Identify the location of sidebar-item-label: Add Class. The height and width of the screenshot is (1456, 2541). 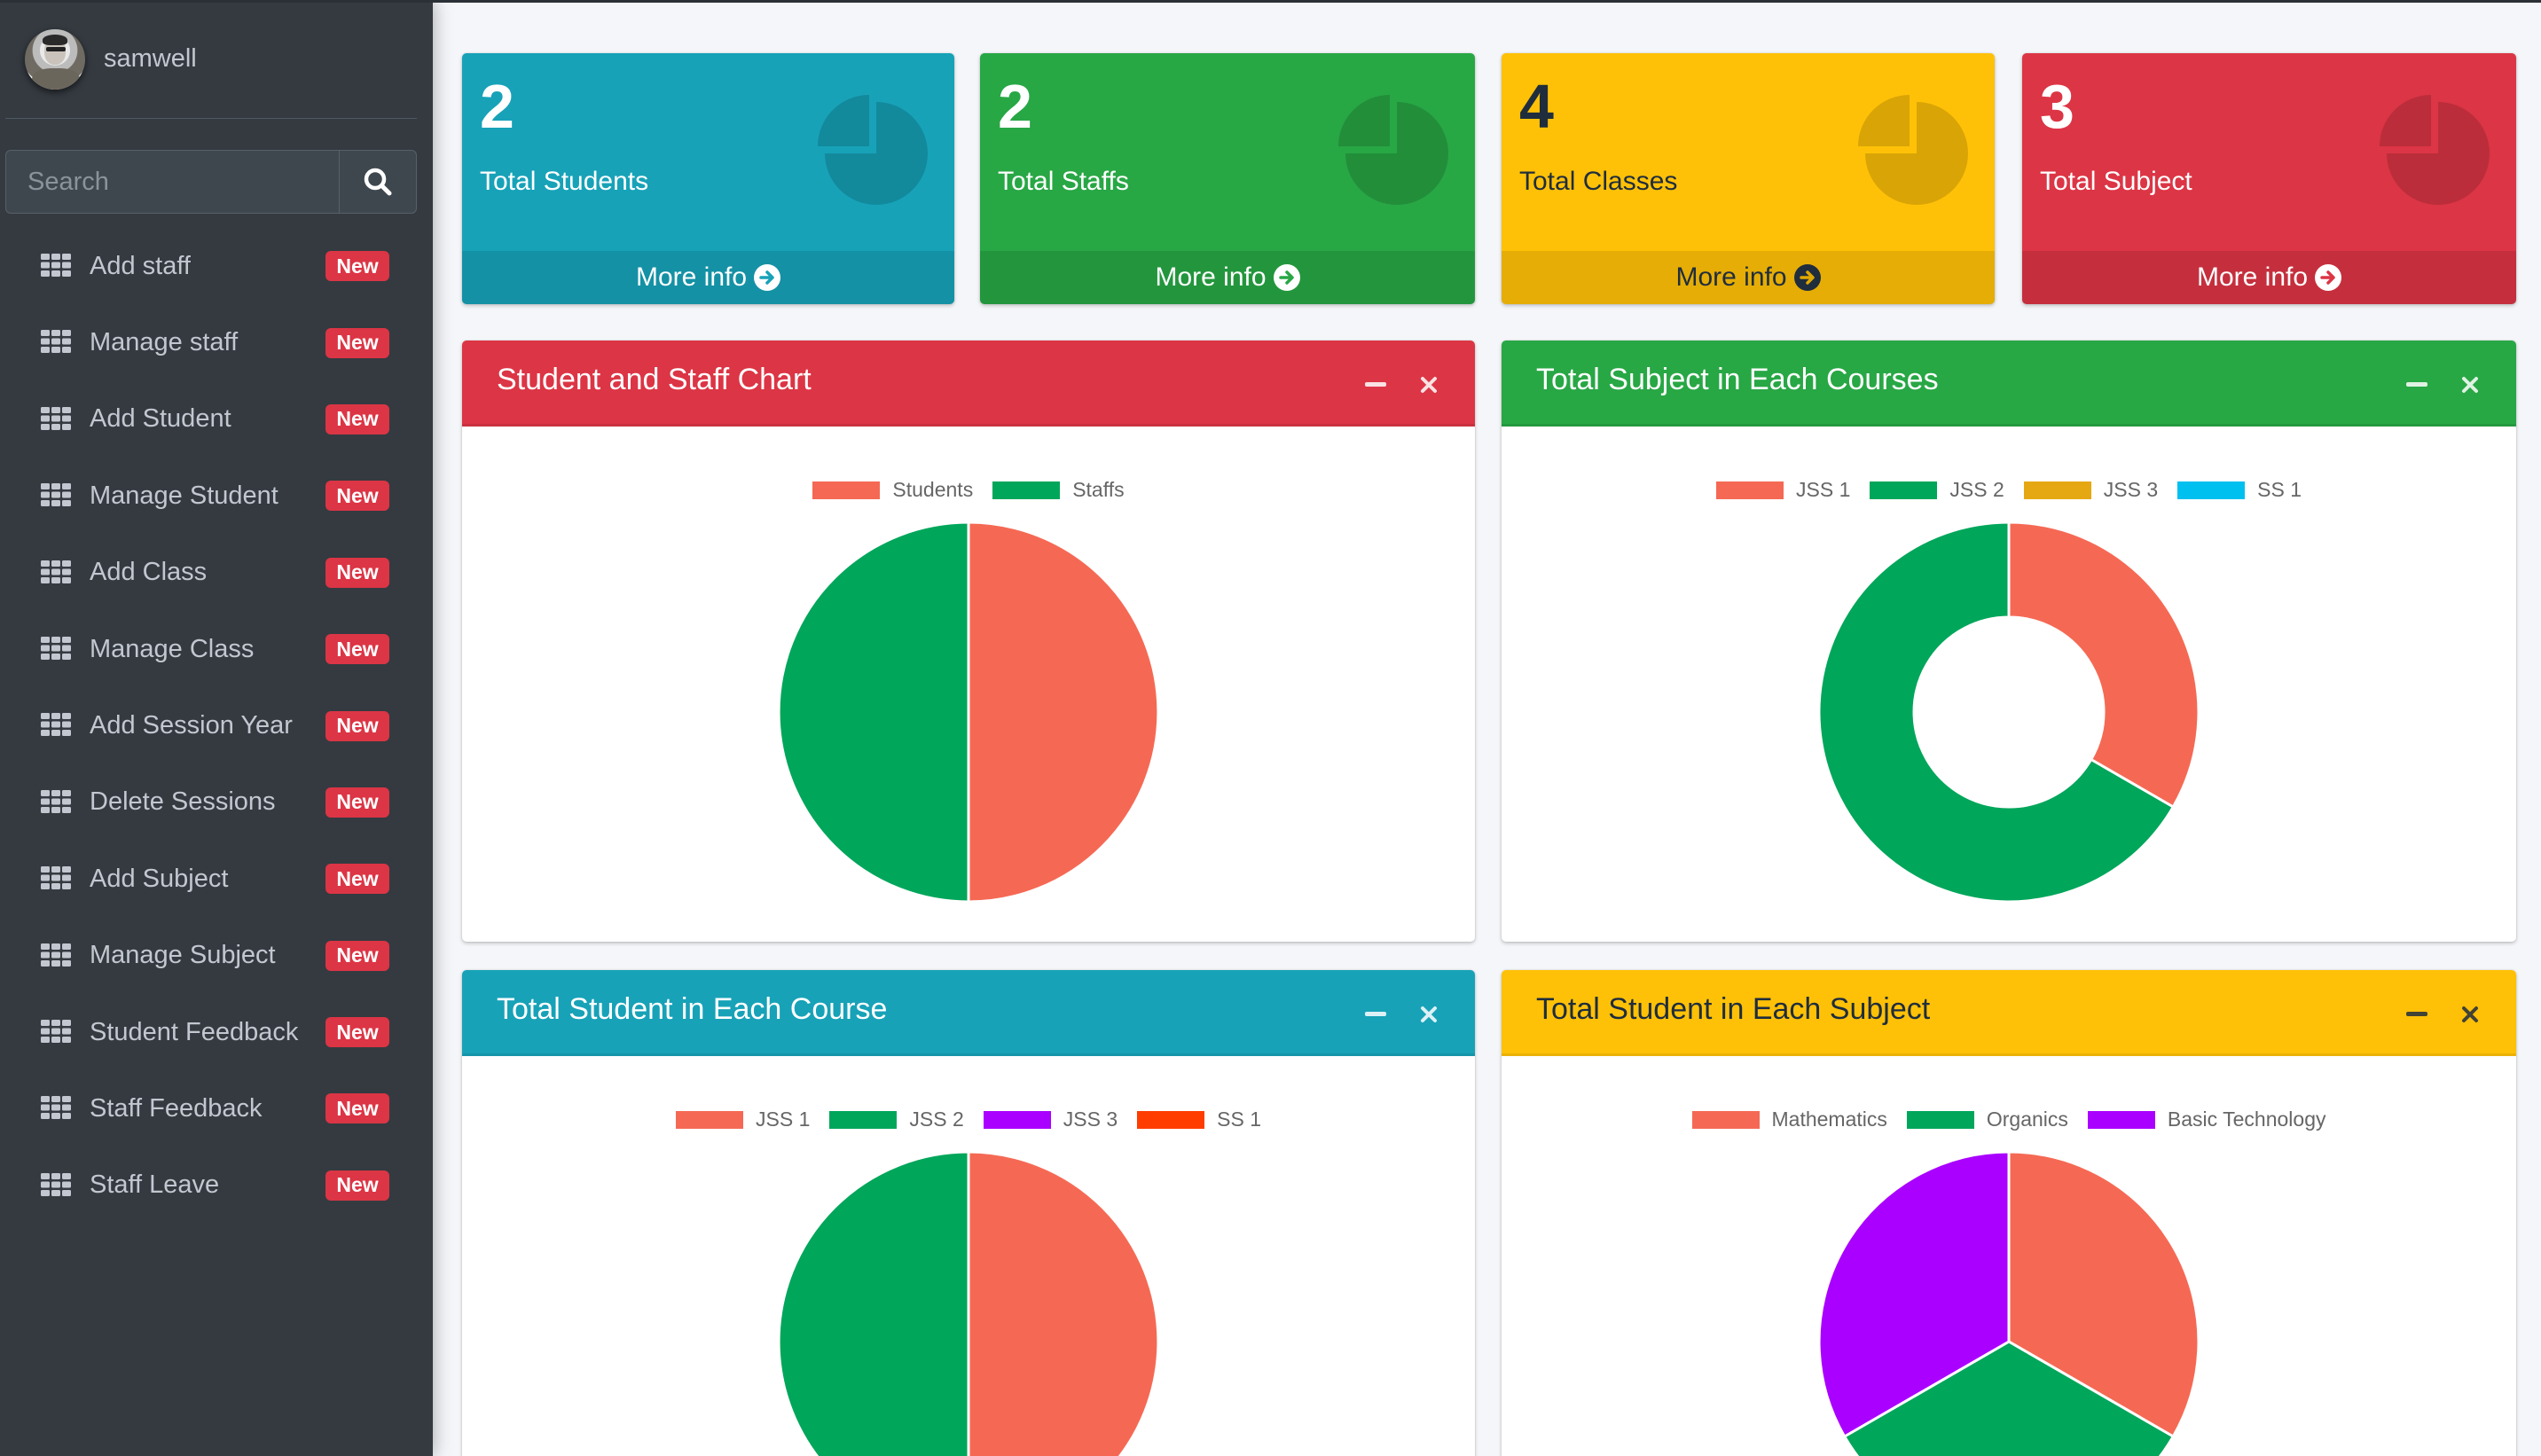
(149, 572).